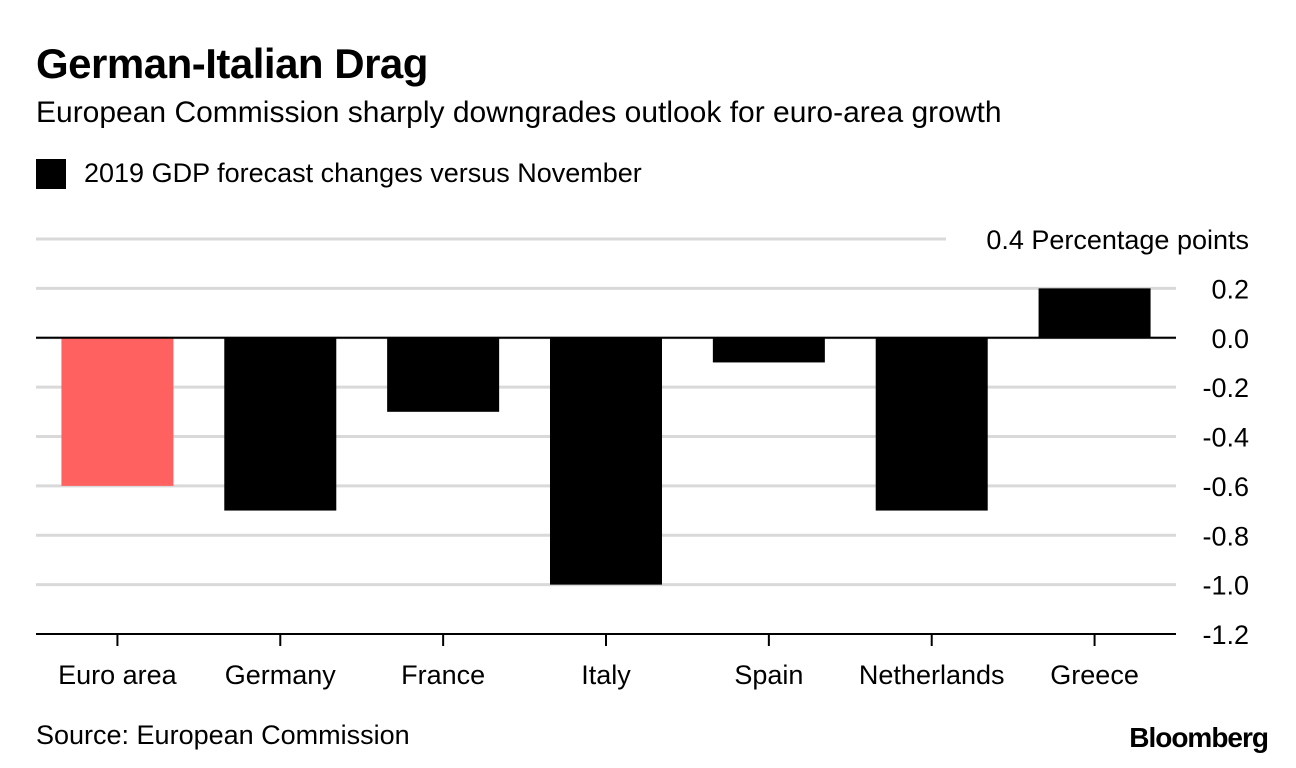  What do you see at coordinates (223, 735) in the screenshot?
I see `source-note: Source: European Commission` at bounding box center [223, 735].